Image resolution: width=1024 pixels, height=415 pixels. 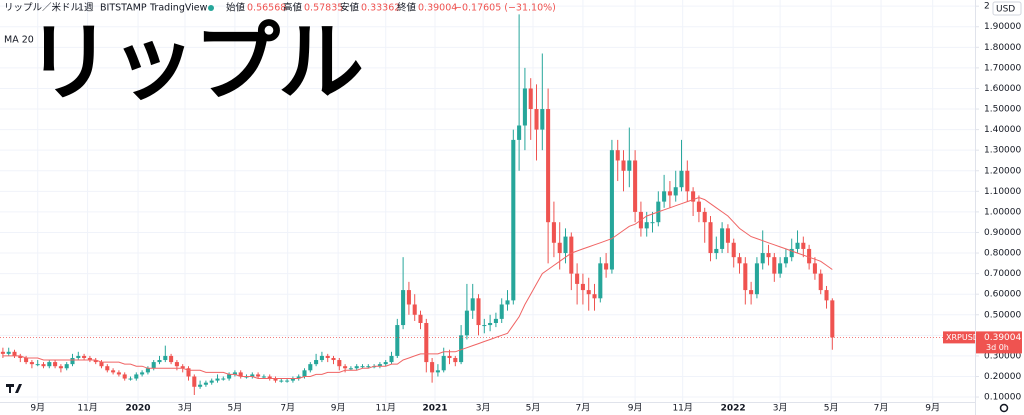 I want to click on y-tick-label: 0.10000, so click(x=1002, y=398).